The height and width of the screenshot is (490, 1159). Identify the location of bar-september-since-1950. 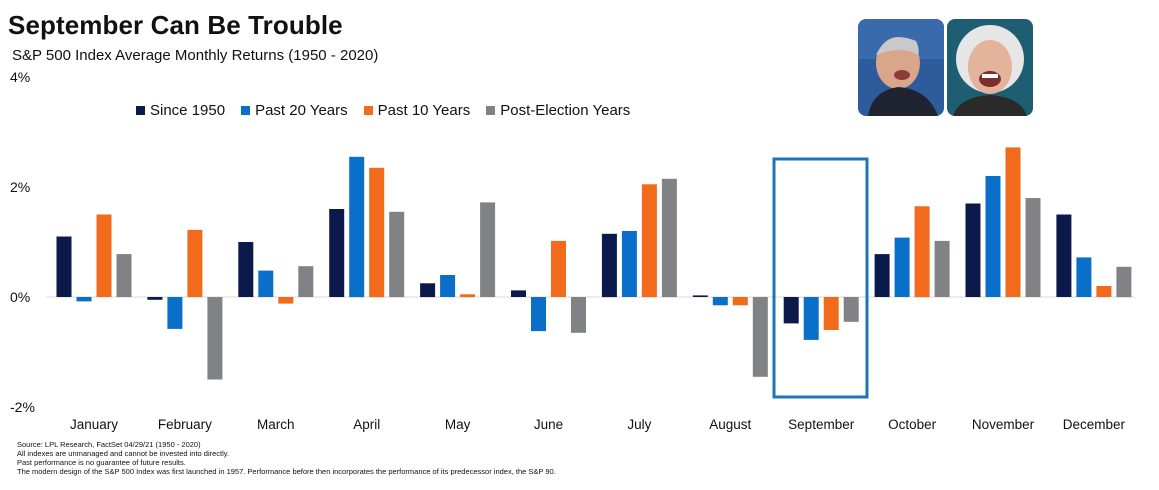
(791, 310).